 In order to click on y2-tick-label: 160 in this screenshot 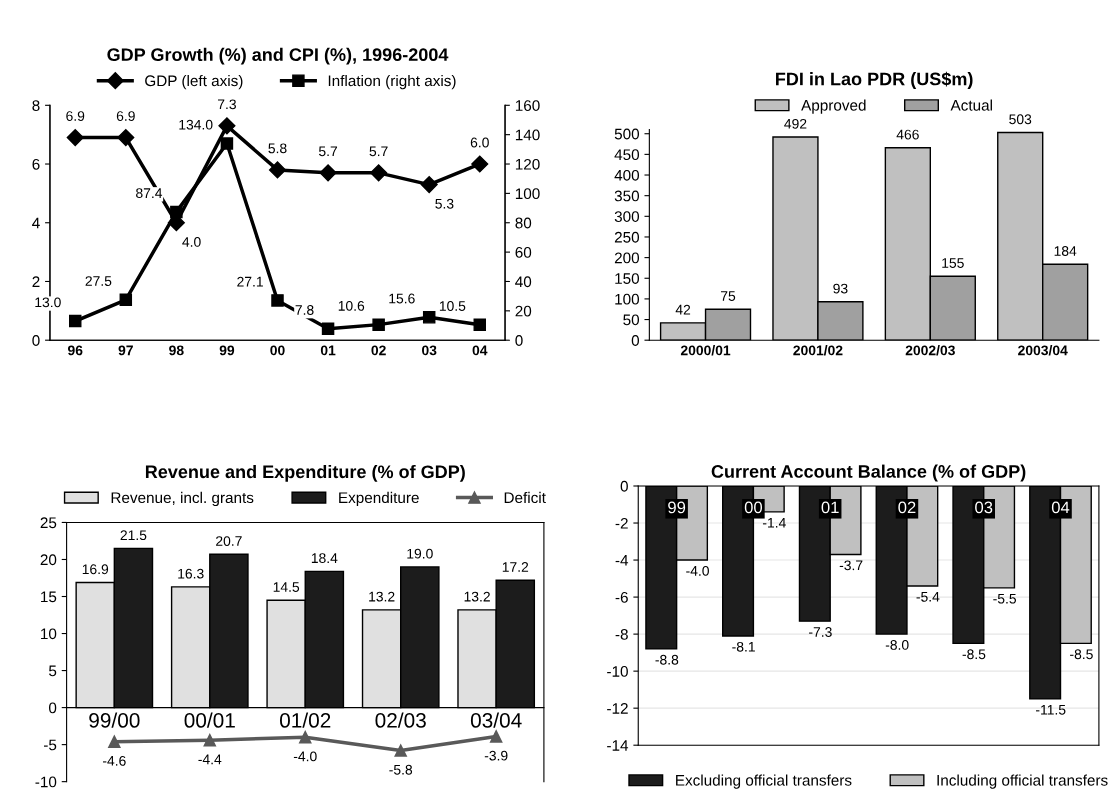, I will do `click(527, 105)`.